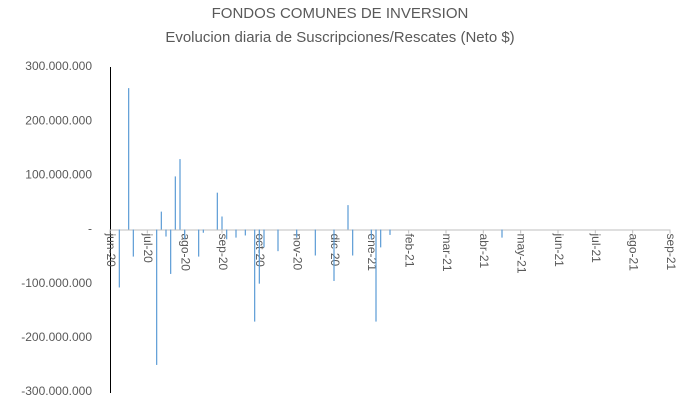  Describe the element at coordinates (56, 283) in the screenshot. I see `y-tick-label: -100.000.000` at that location.